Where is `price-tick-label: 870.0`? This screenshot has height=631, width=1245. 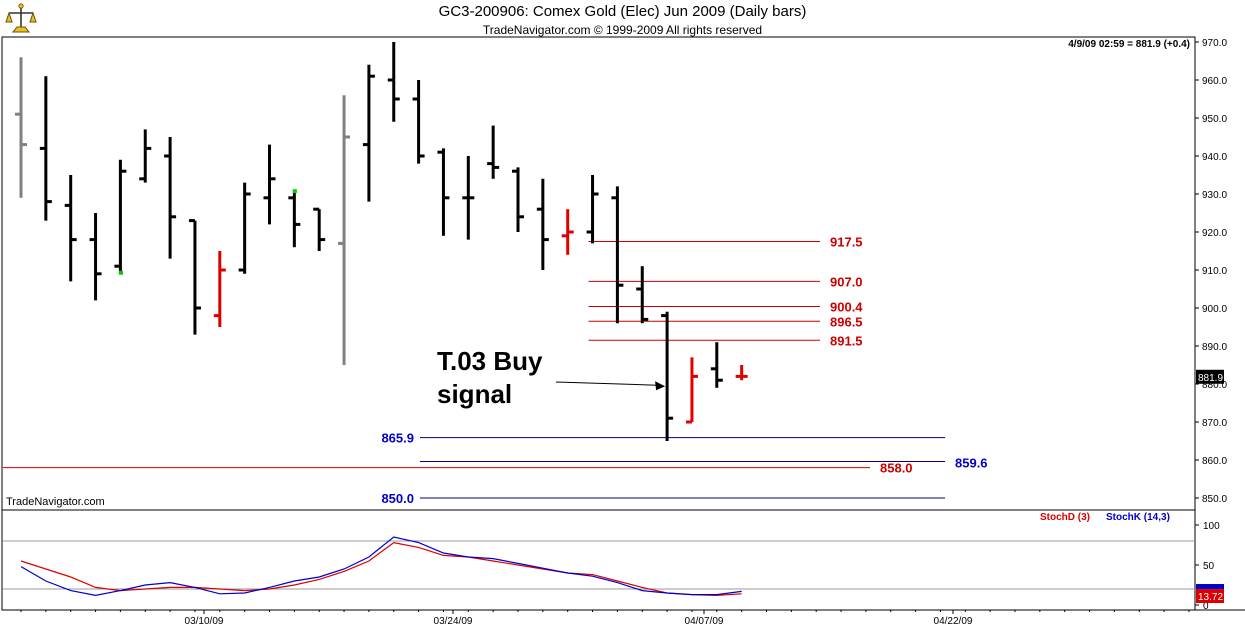
price-tick-label: 870.0 is located at coordinates (1214, 423).